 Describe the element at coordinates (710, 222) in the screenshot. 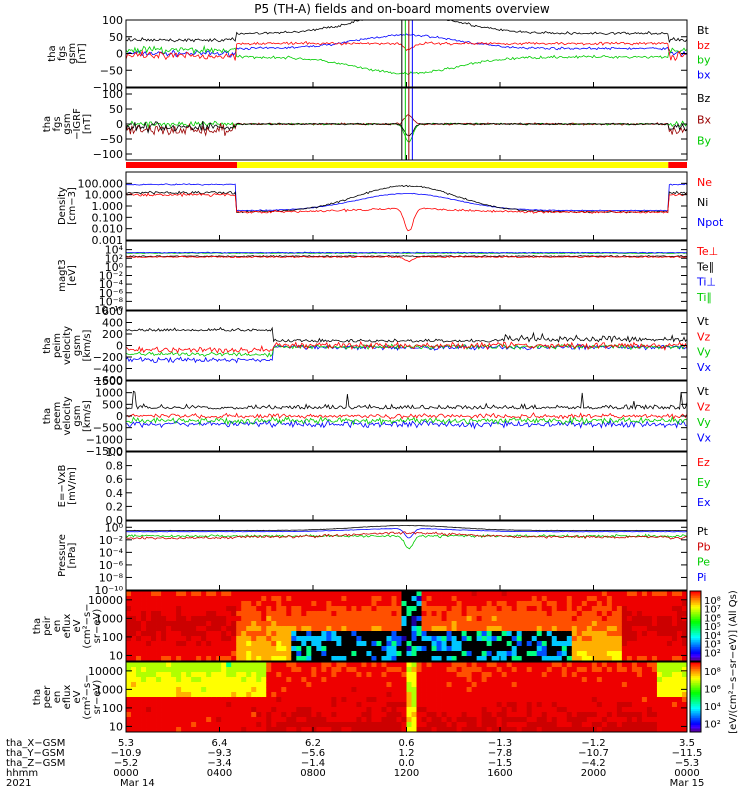

I see `legend-Npot: Npot` at that location.